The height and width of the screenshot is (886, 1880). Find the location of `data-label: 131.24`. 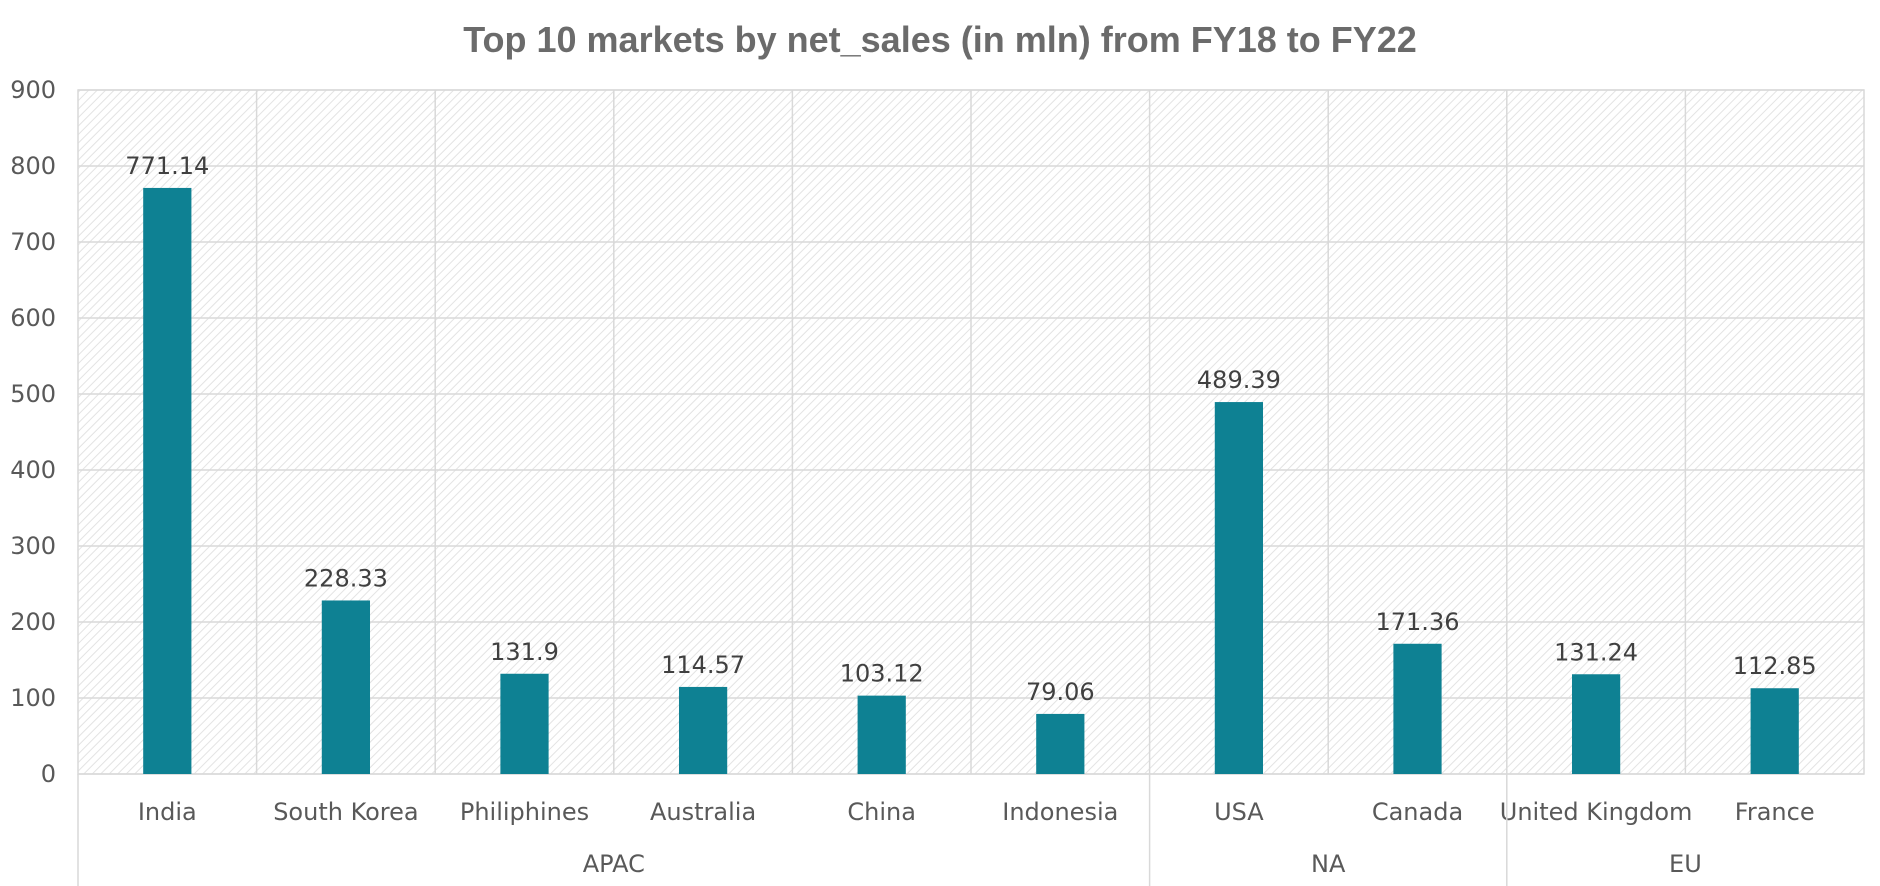

data-label: 131.24 is located at coordinates (1596, 652).